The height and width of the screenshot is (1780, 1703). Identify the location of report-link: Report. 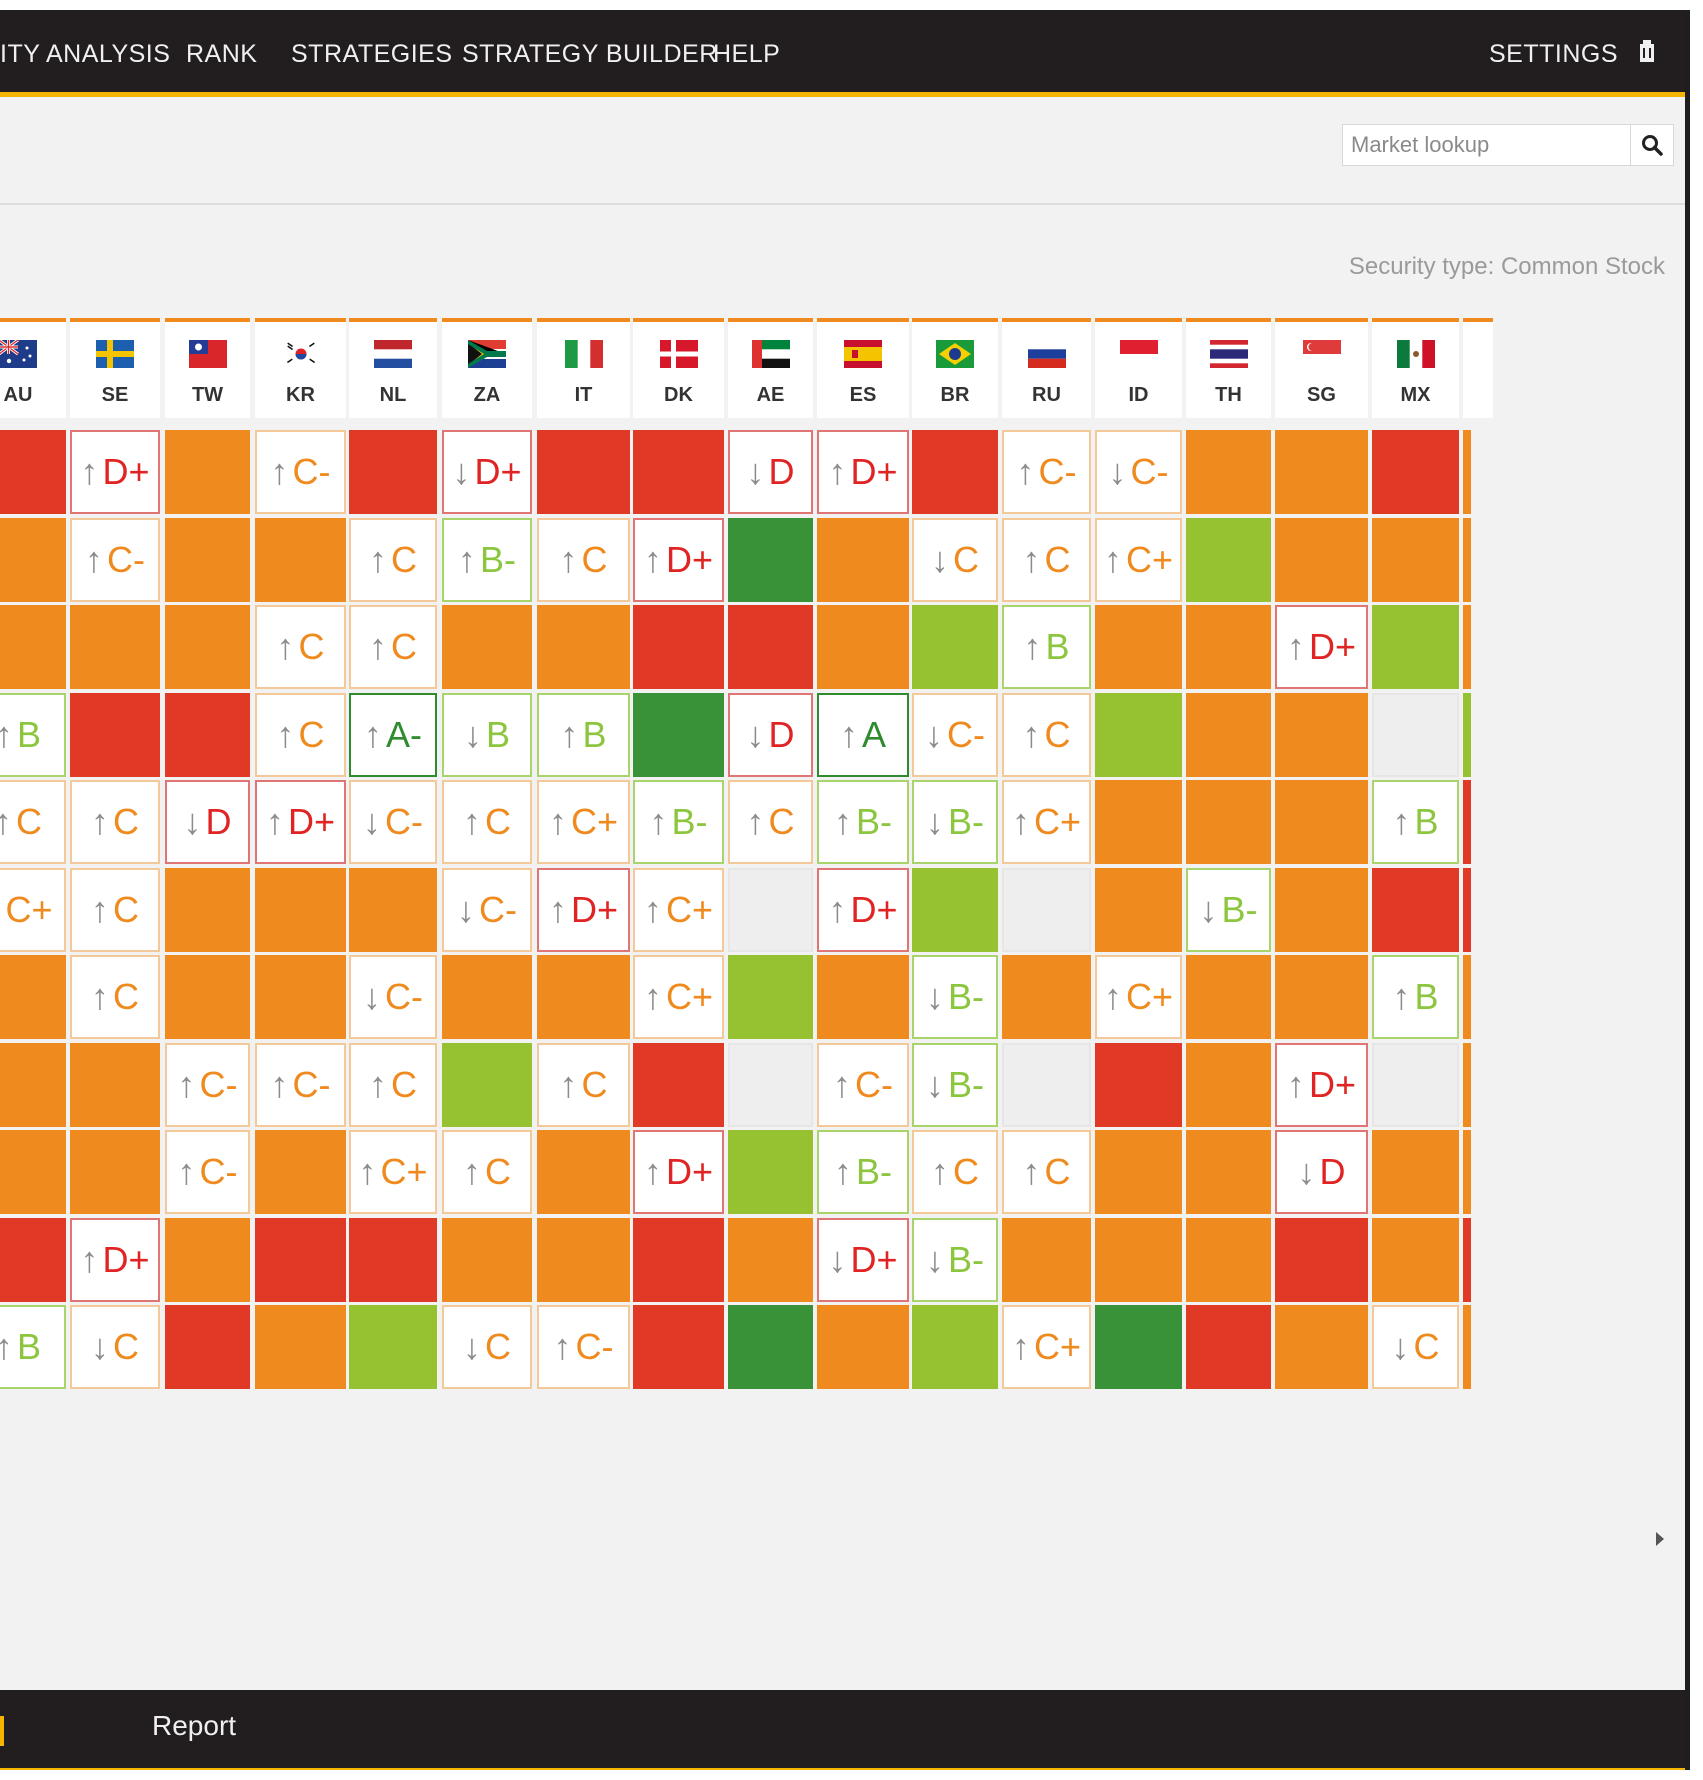
(194, 1725).